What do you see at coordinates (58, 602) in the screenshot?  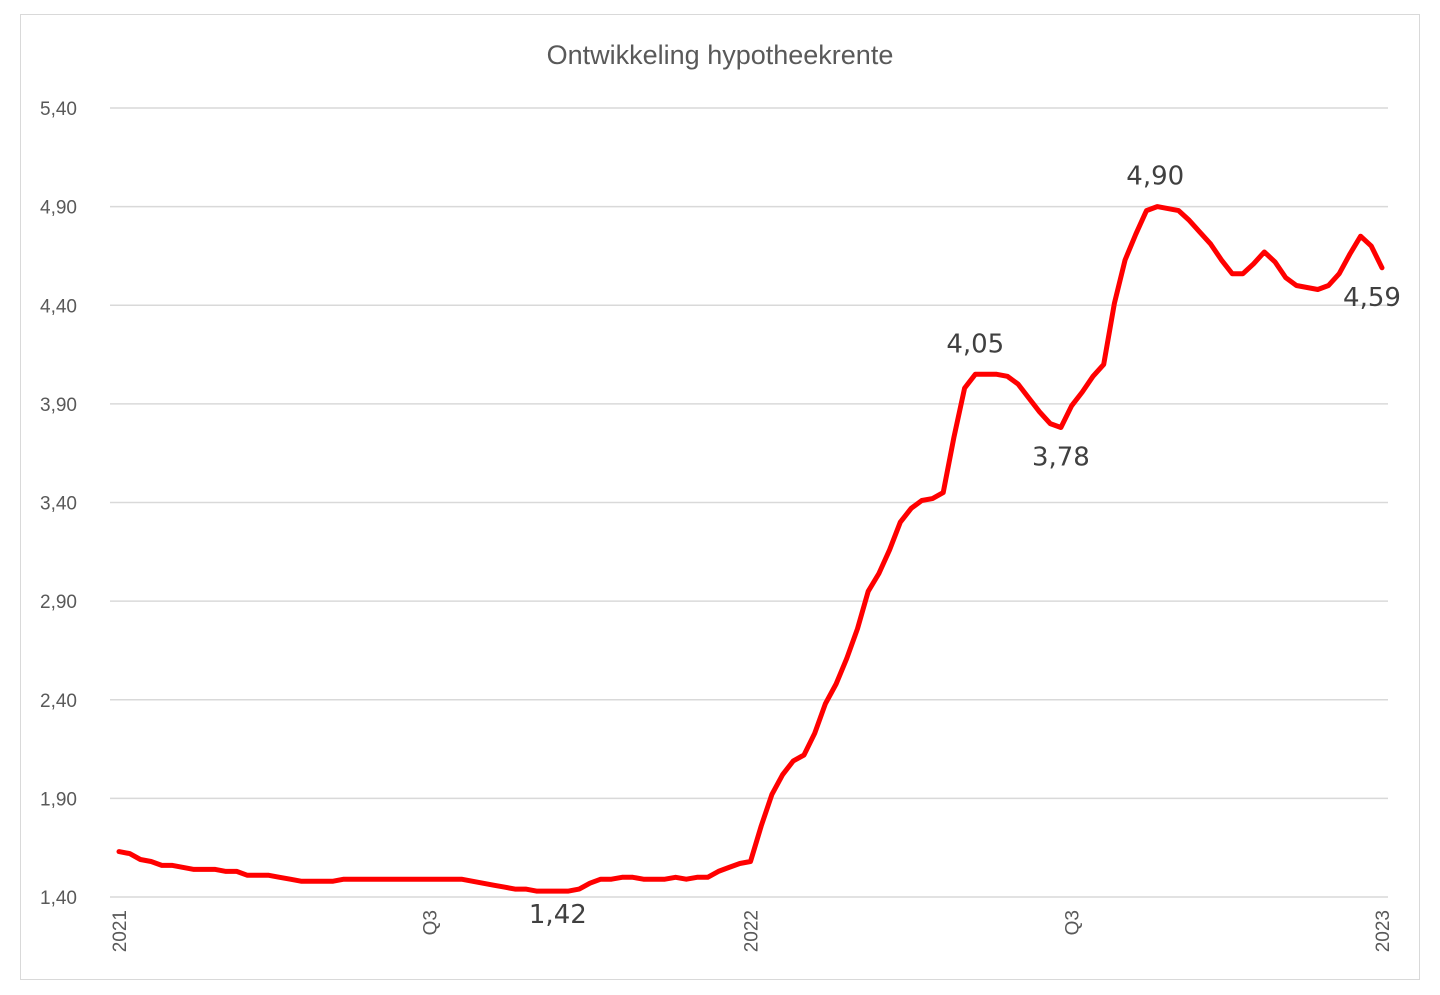 I see `y-tick-label: 2,90` at bounding box center [58, 602].